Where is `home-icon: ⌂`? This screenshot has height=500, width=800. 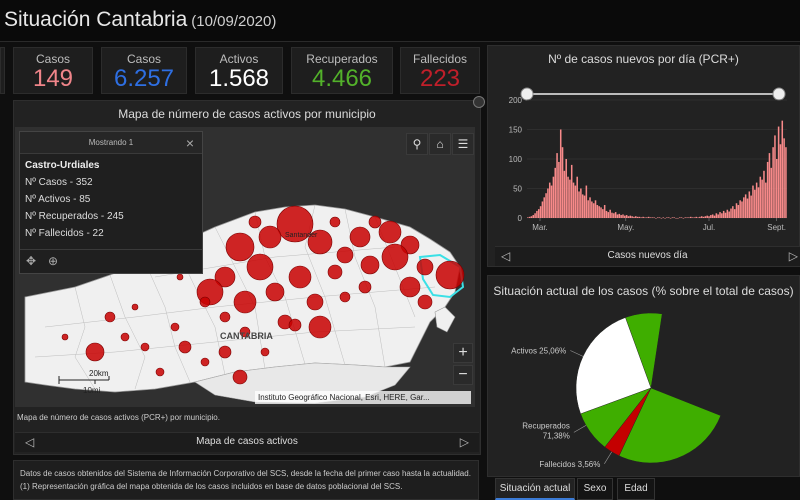 home-icon: ⌂ is located at coordinates (440, 144).